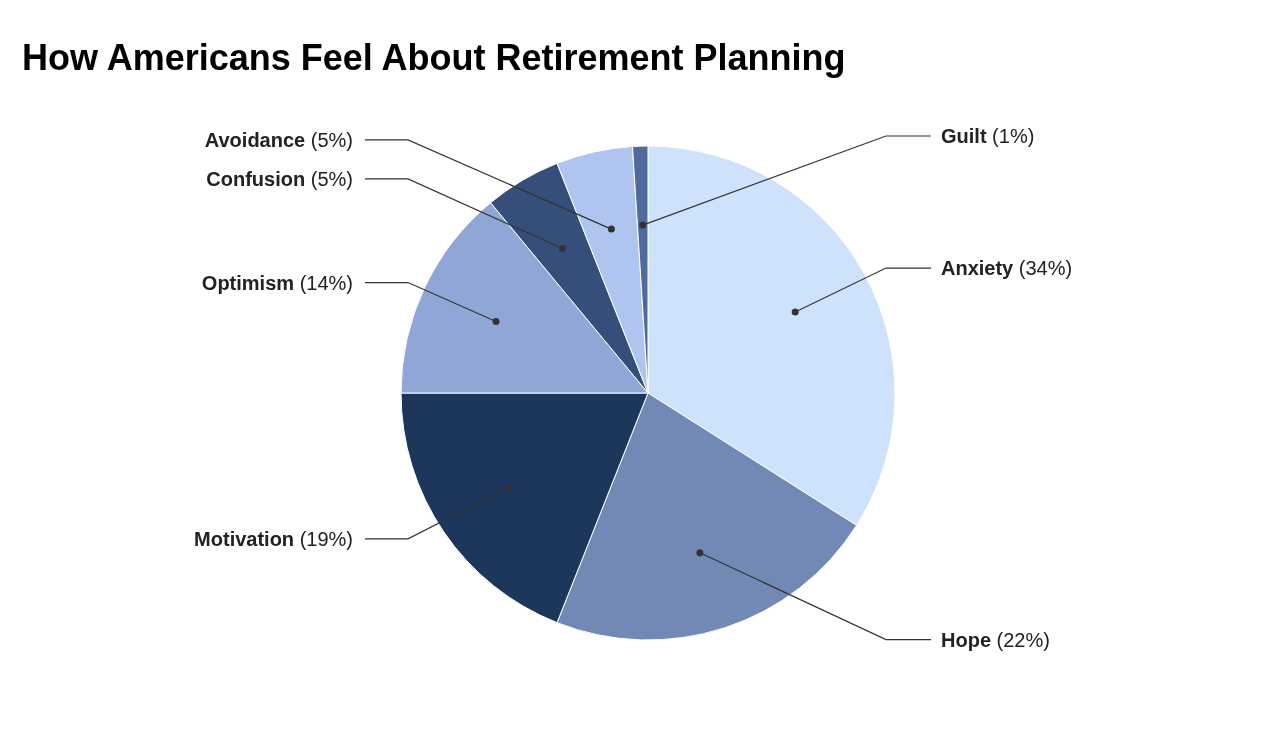 The image size is (1280, 747). I want to click on data-label: (14%), so click(323, 282).